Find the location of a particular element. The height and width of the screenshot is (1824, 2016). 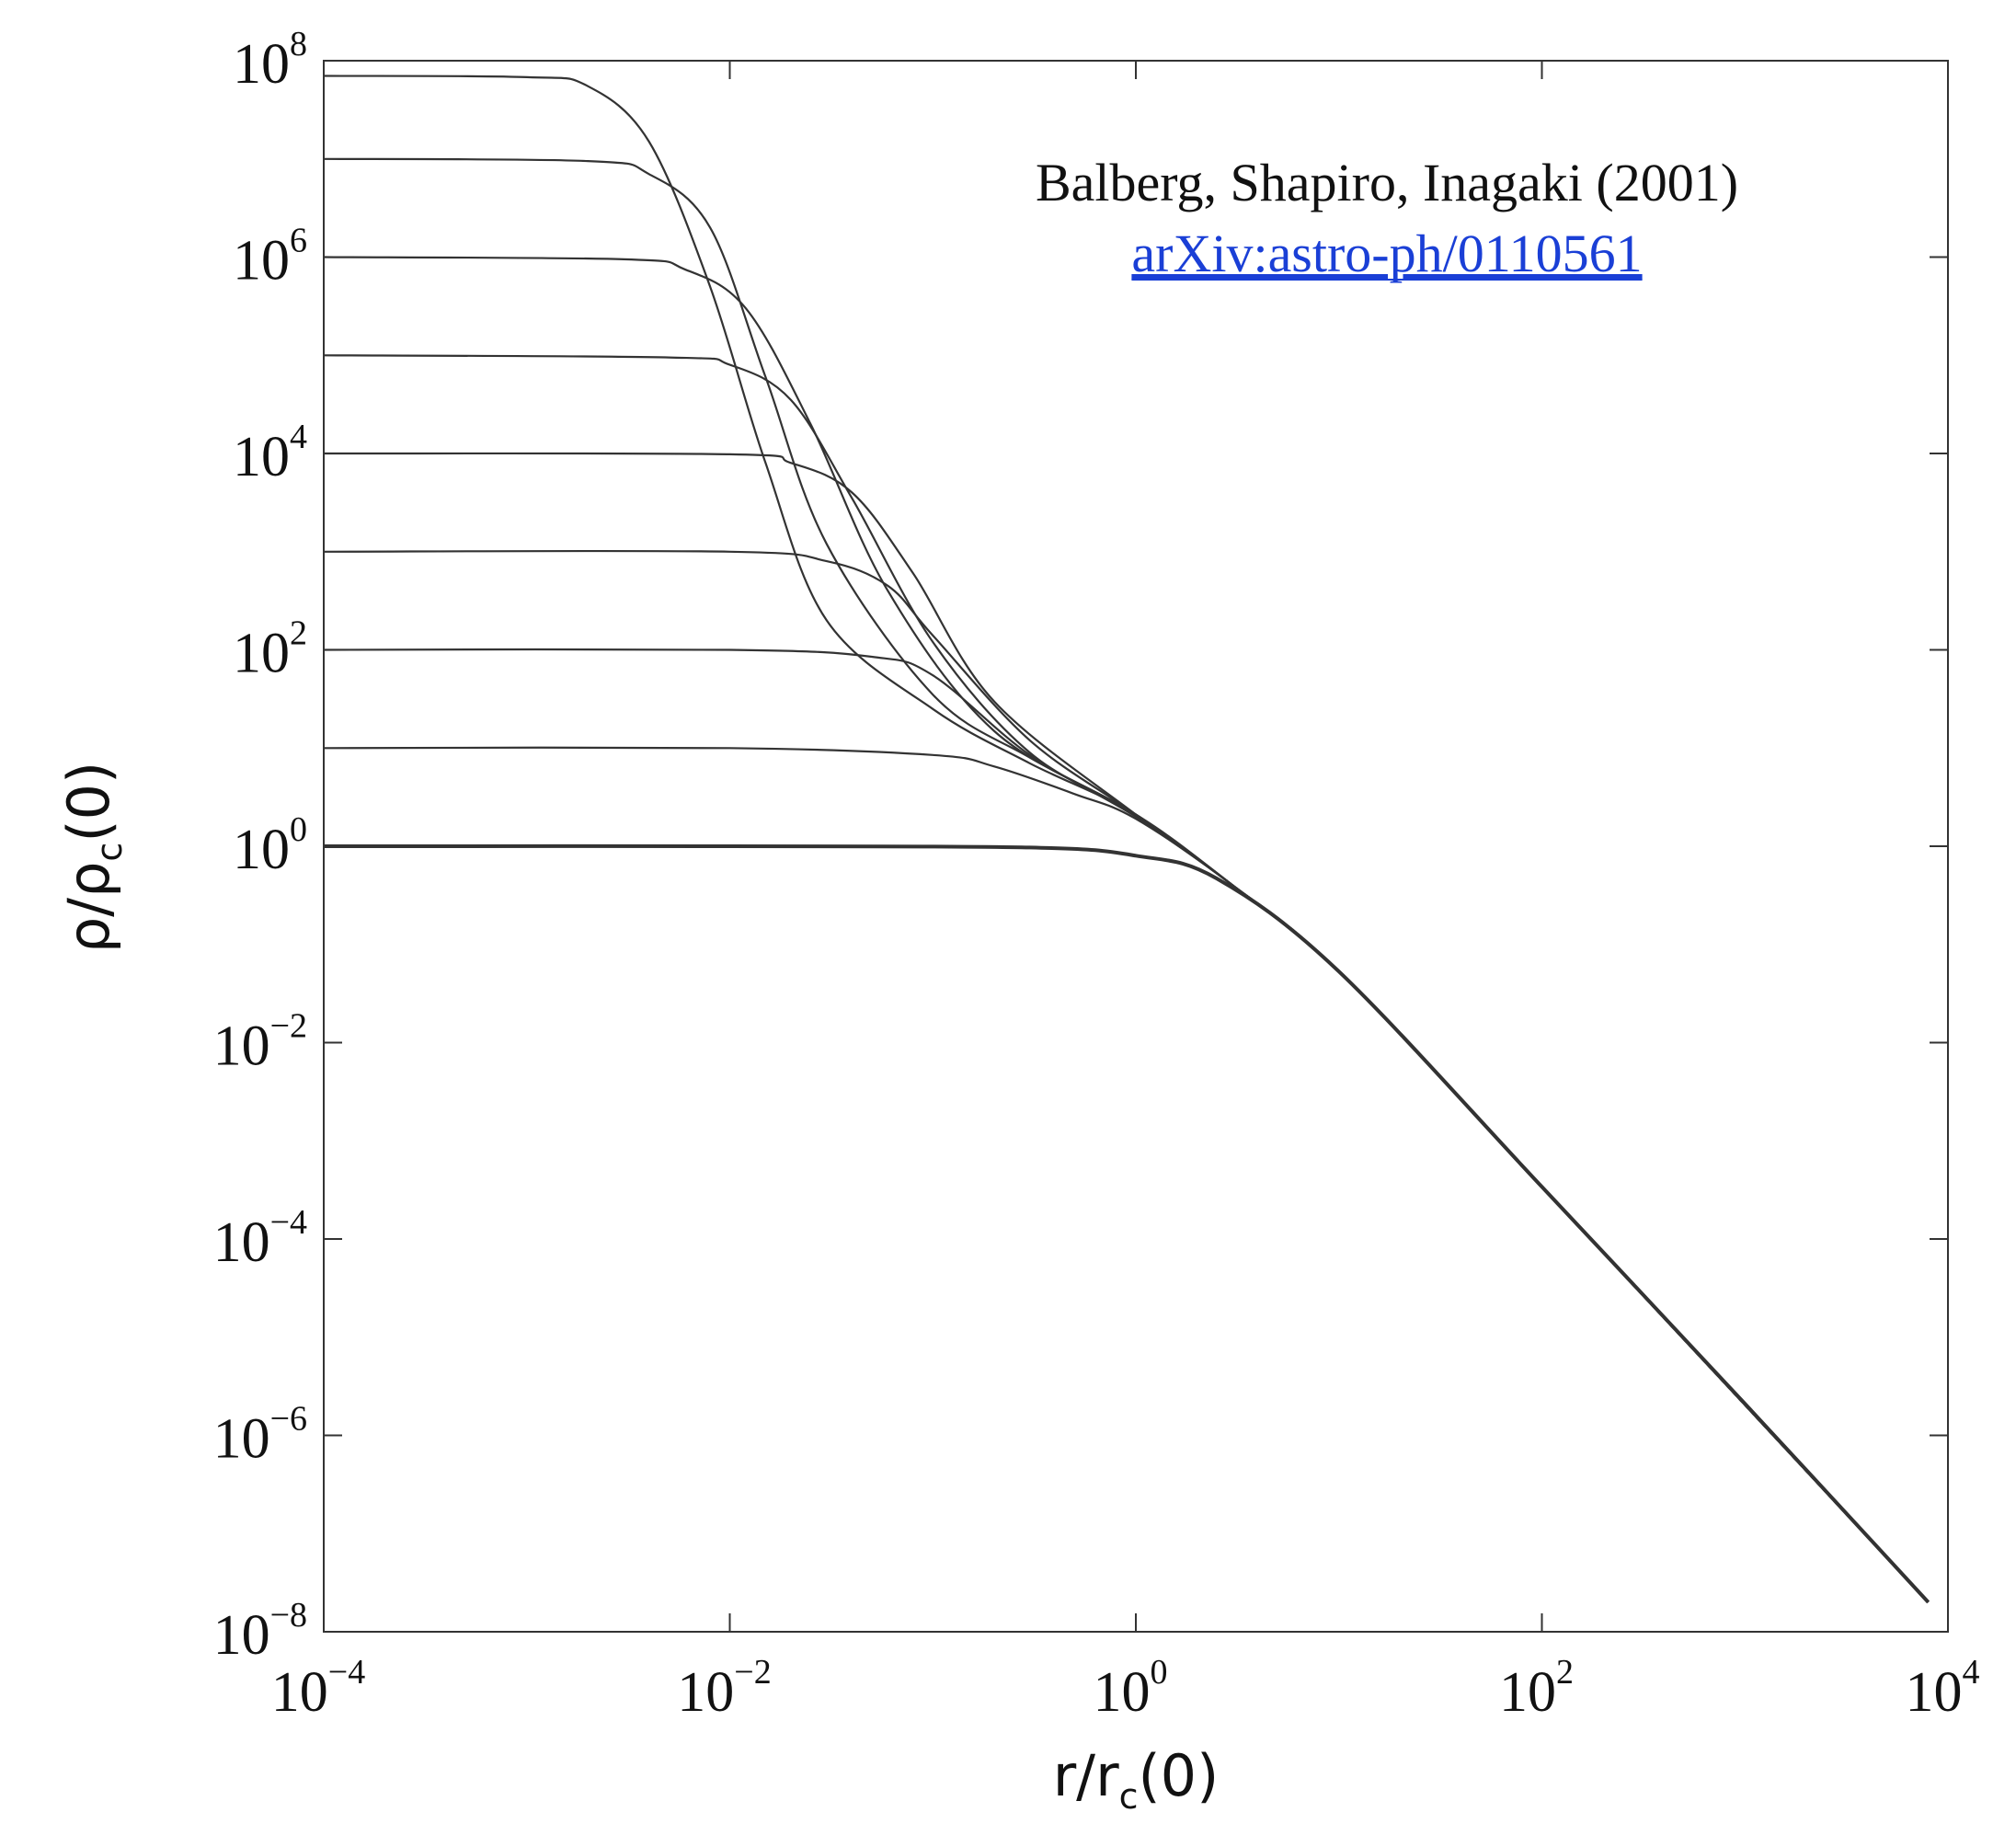

x-tick-label: 10⁴ is located at coordinates (1943, 1688).